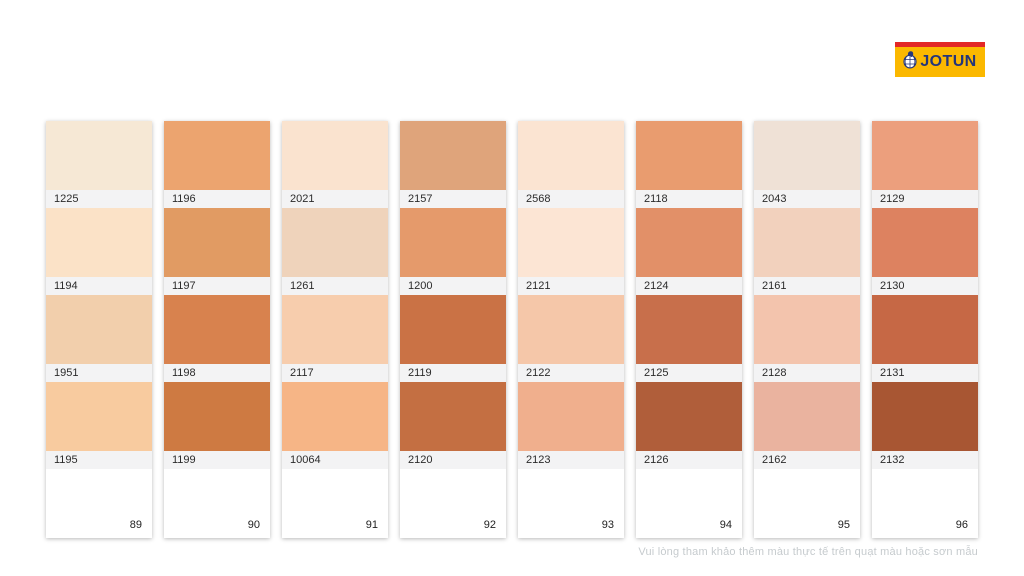  What do you see at coordinates (335, 460) in the screenshot?
I see `swatch-code: 10064` at bounding box center [335, 460].